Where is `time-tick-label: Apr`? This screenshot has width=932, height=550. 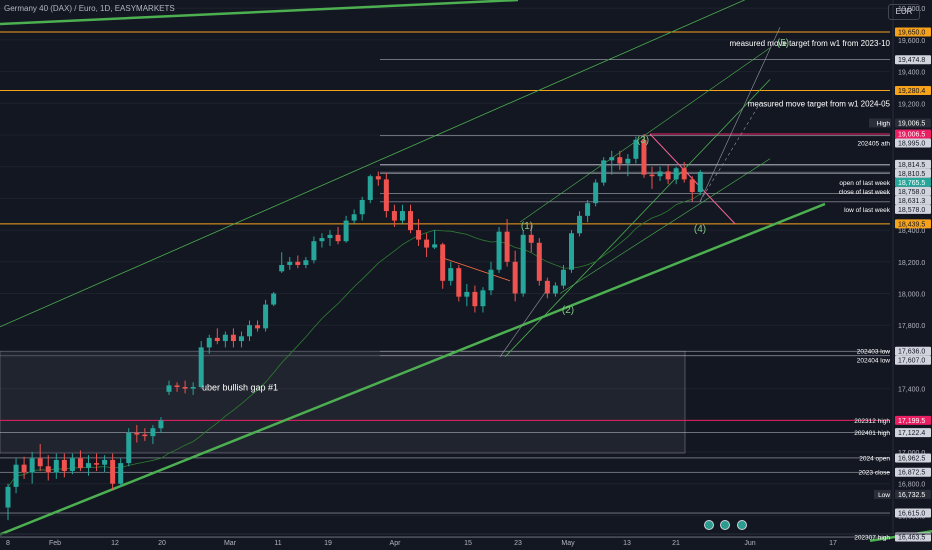 time-tick-label: Apr is located at coordinates (396, 543).